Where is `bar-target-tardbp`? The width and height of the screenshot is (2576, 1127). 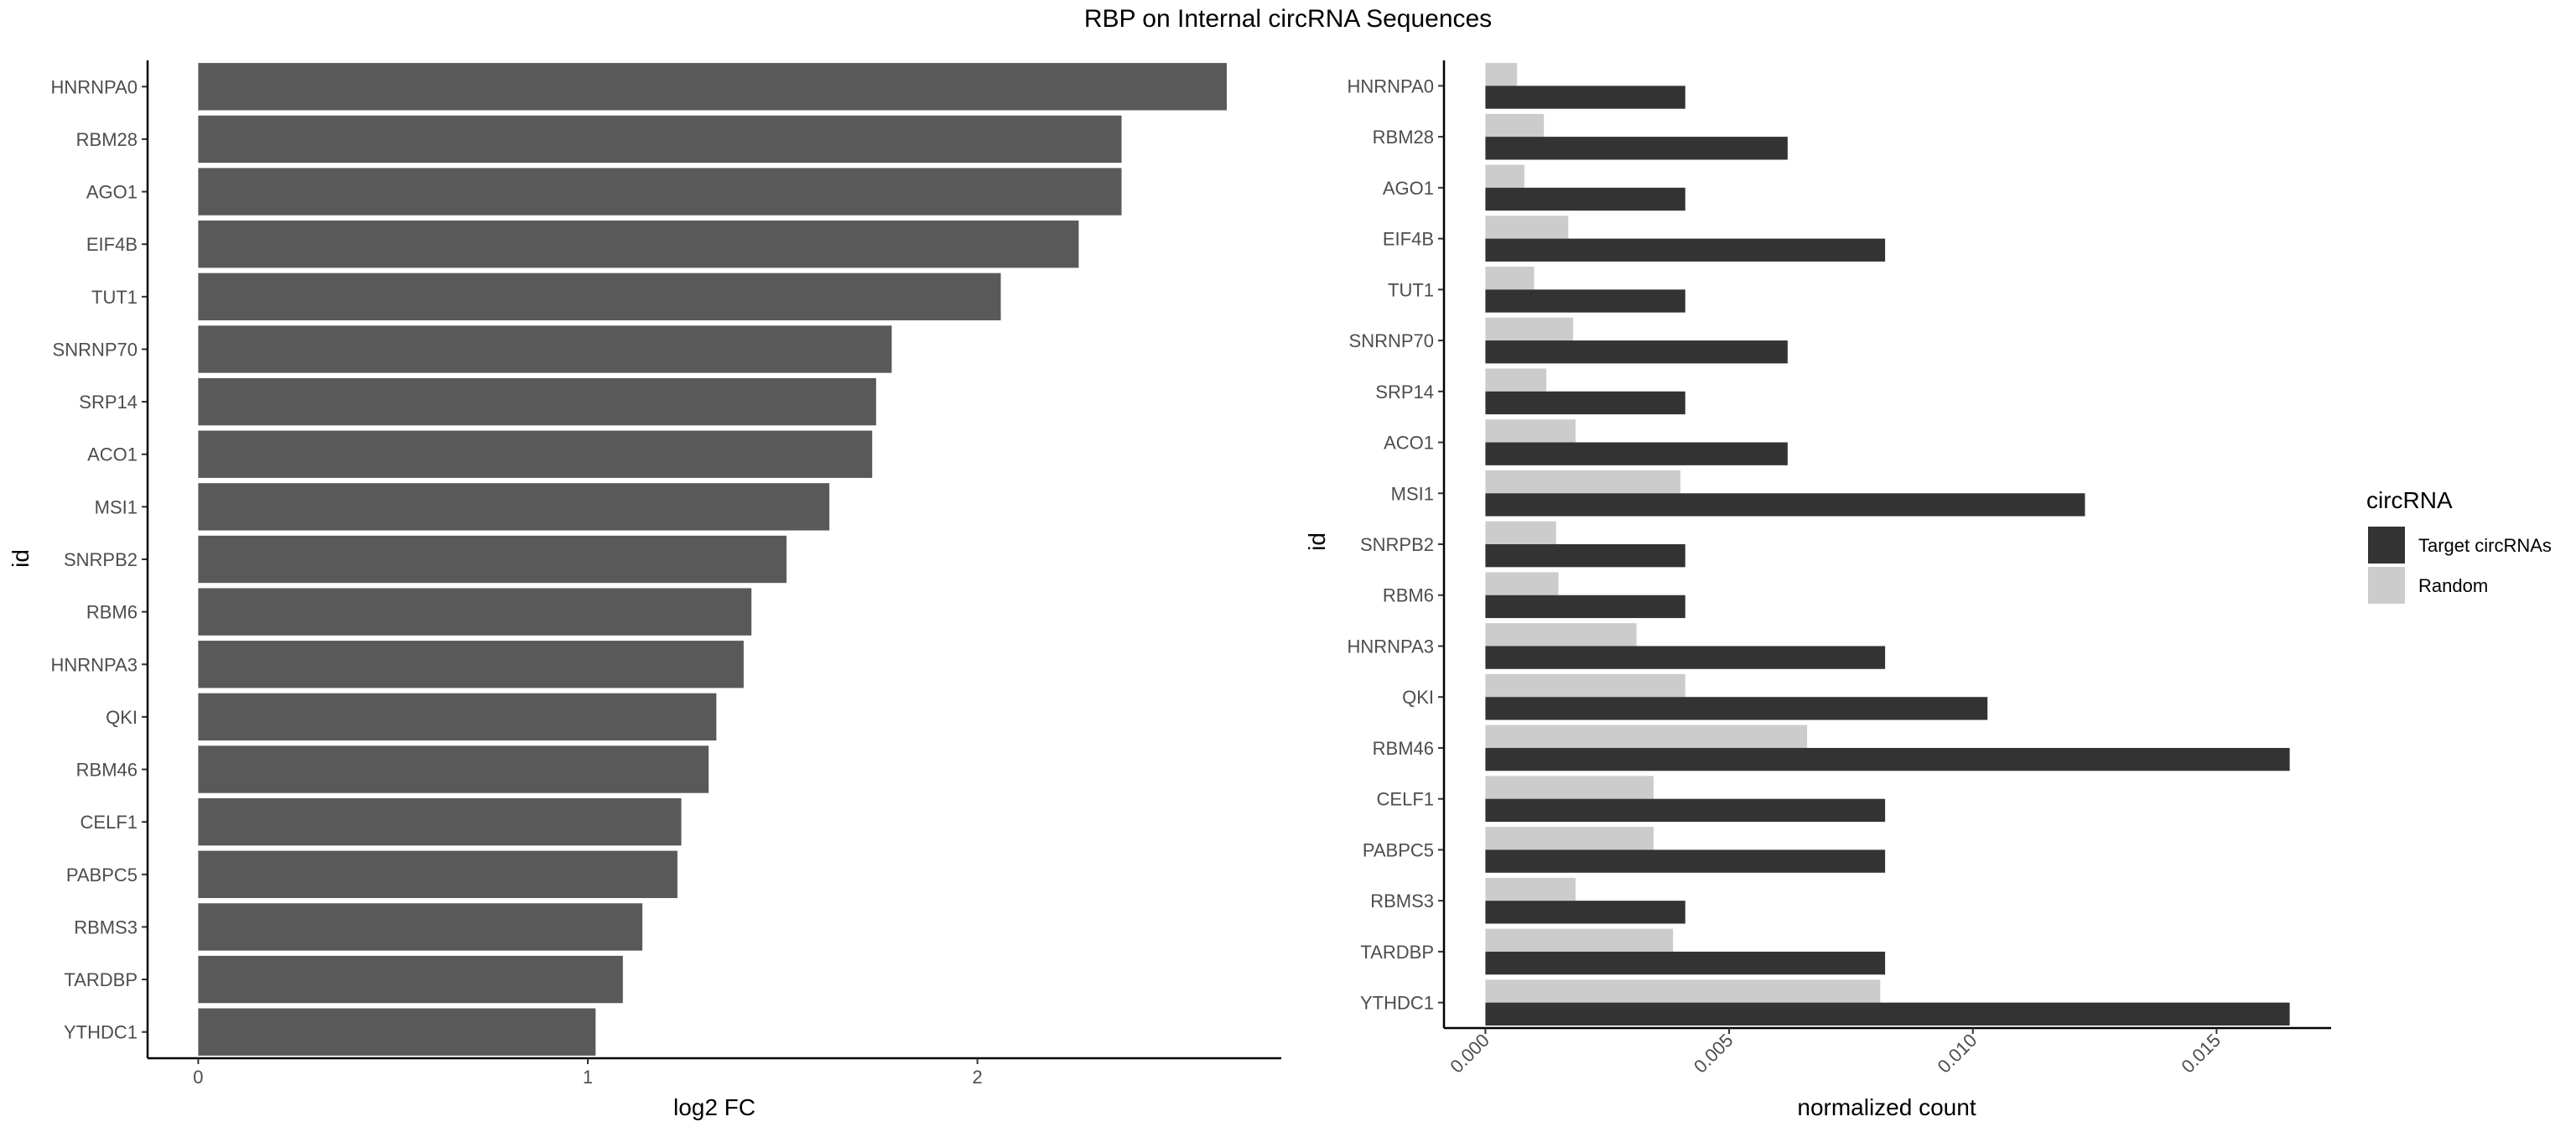 bar-target-tardbp is located at coordinates (1685, 963).